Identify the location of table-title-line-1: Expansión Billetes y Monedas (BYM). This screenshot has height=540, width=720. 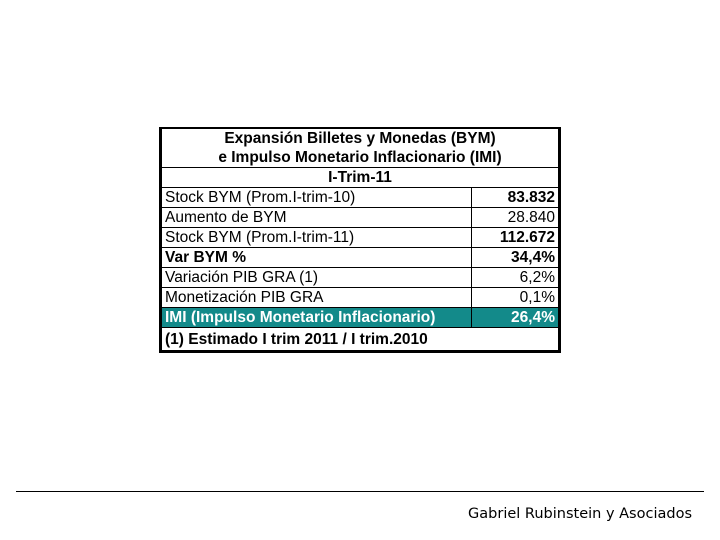
(360, 138).